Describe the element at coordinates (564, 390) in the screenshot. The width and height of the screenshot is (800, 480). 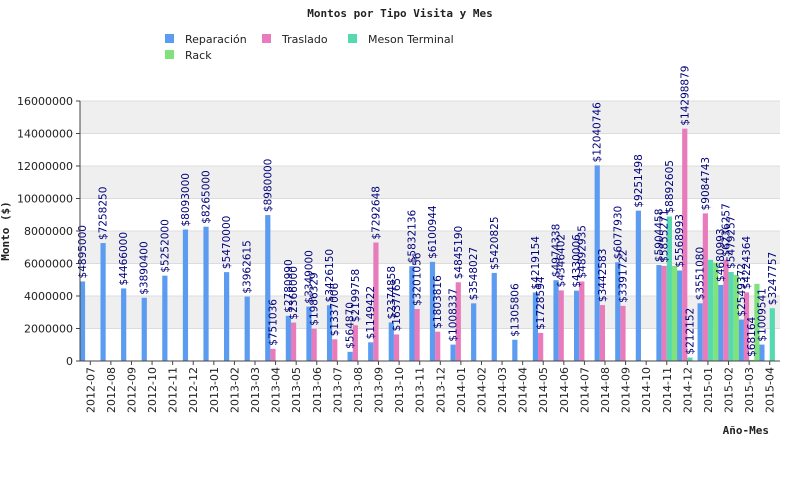
I see `x-tick-label: 2014-06` at that location.